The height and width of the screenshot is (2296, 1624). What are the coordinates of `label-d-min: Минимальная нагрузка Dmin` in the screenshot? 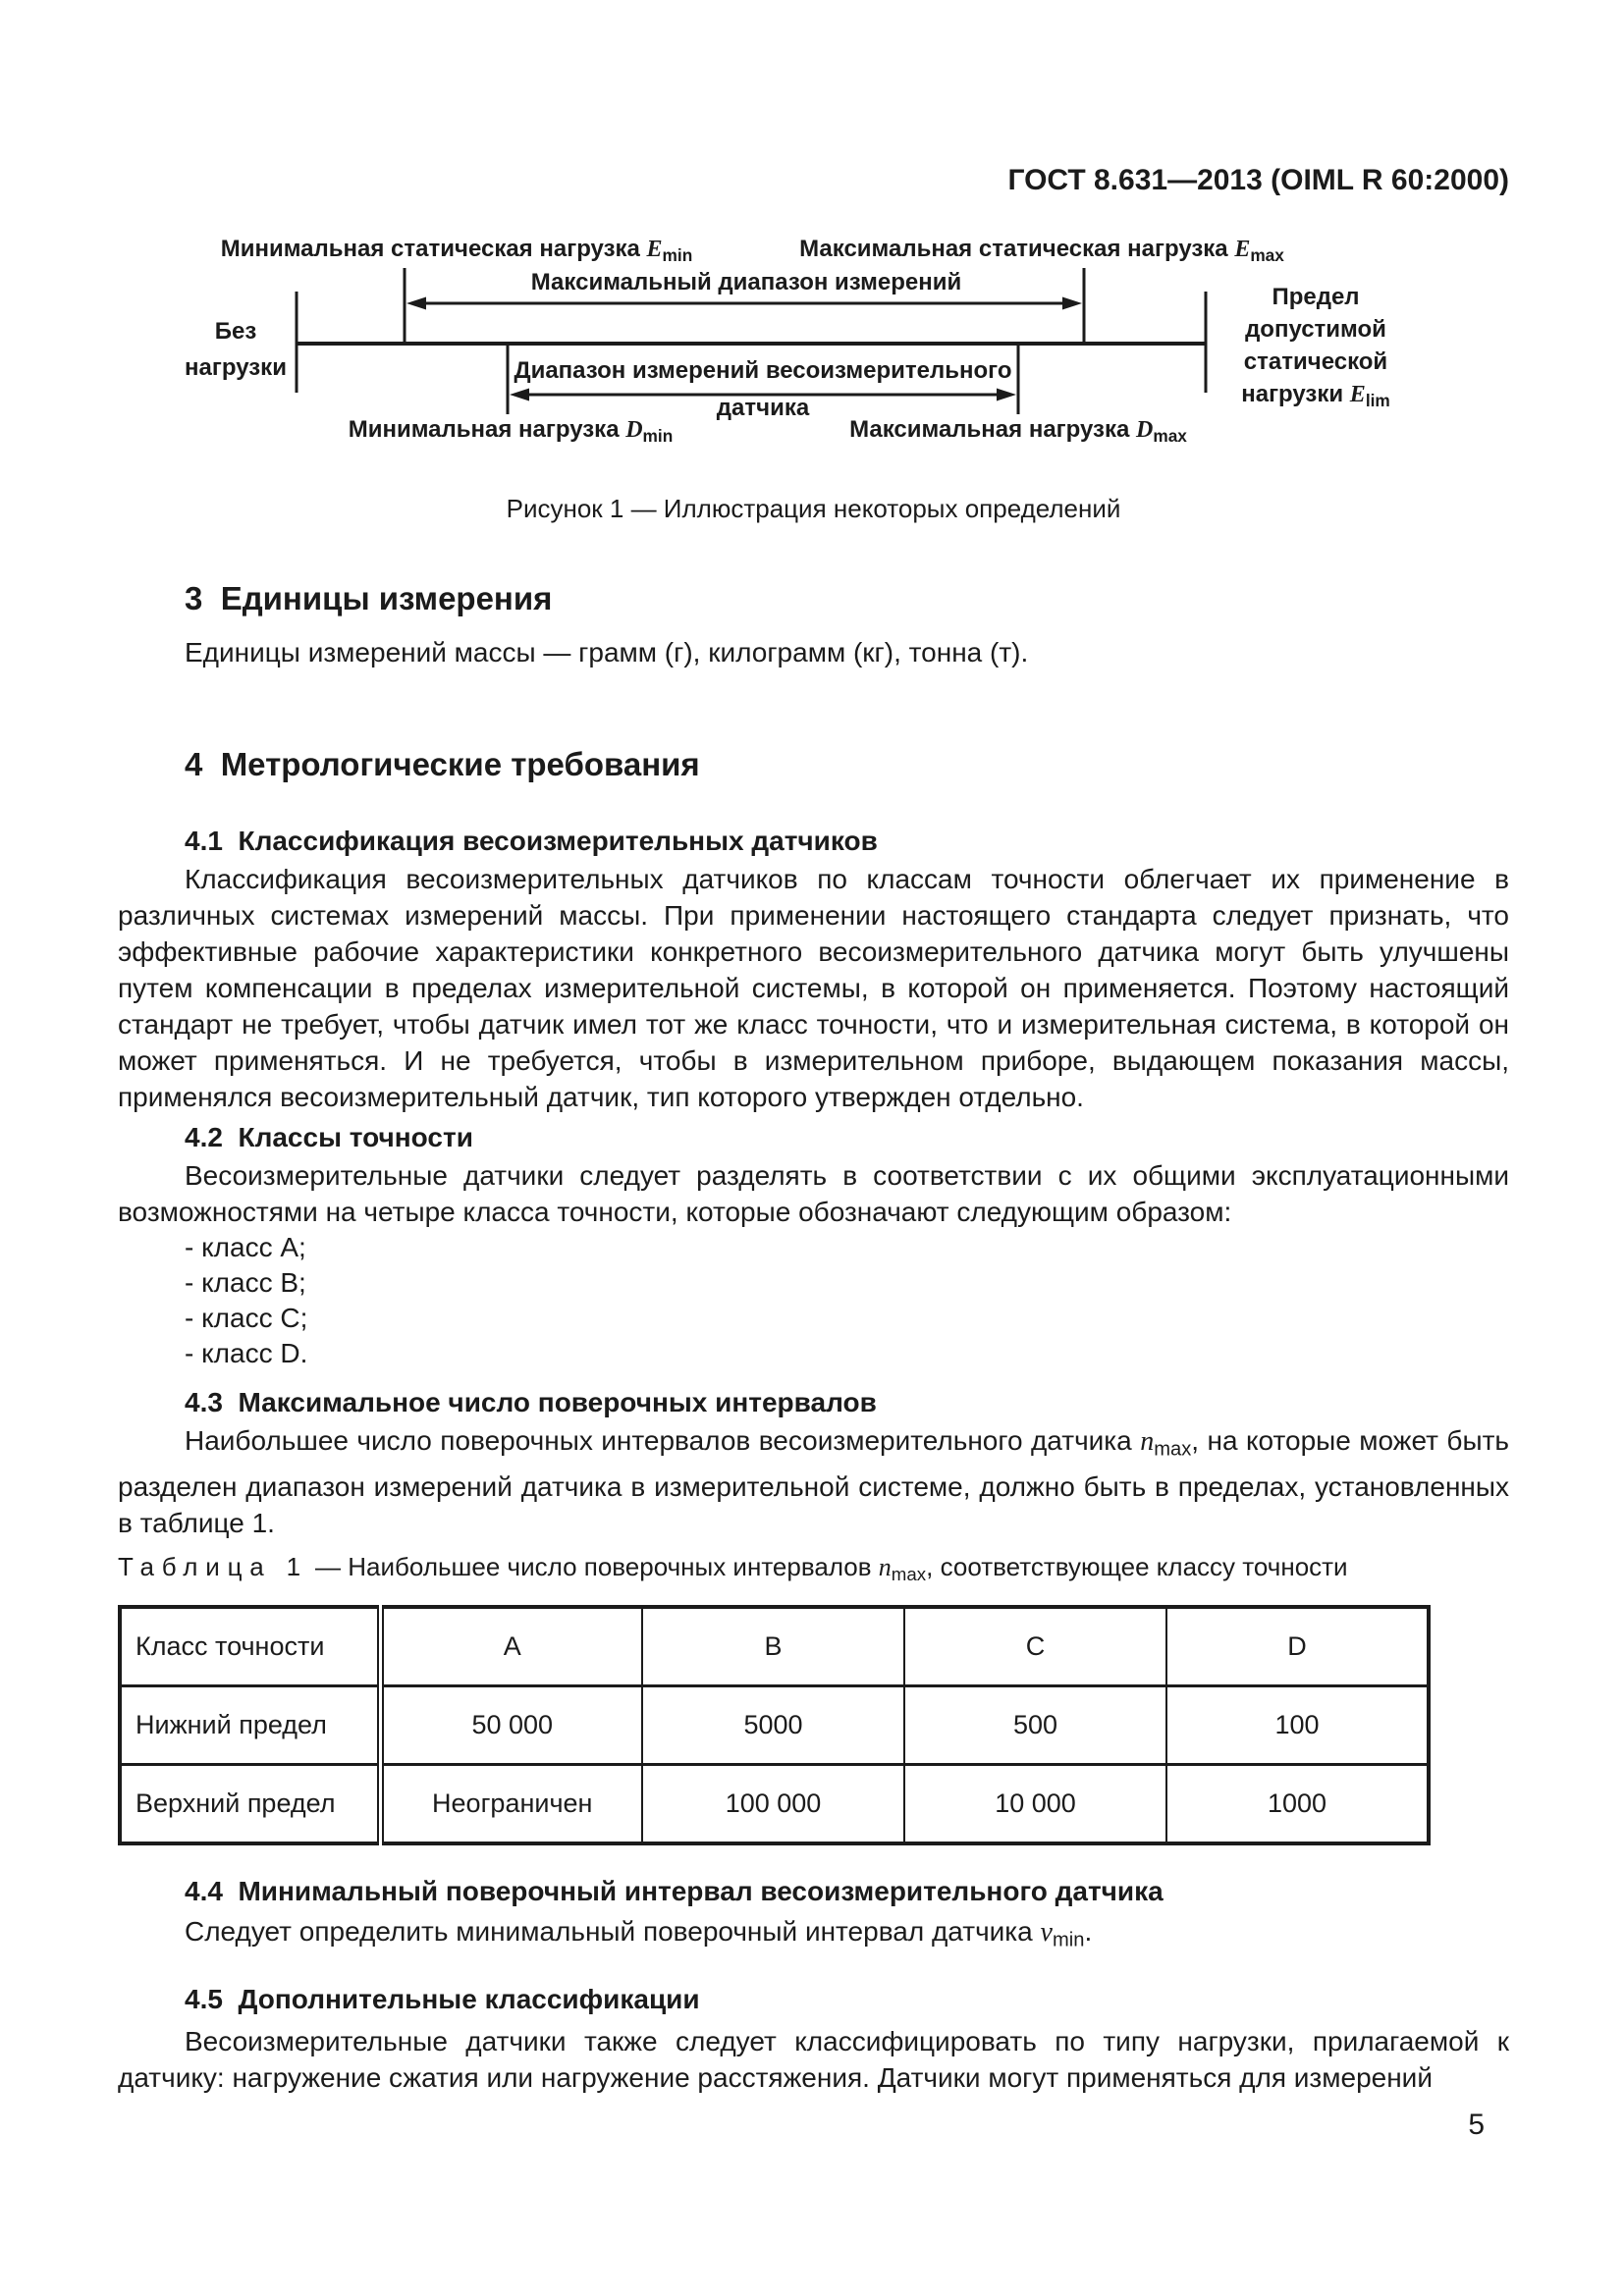 It's located at (511, 431).